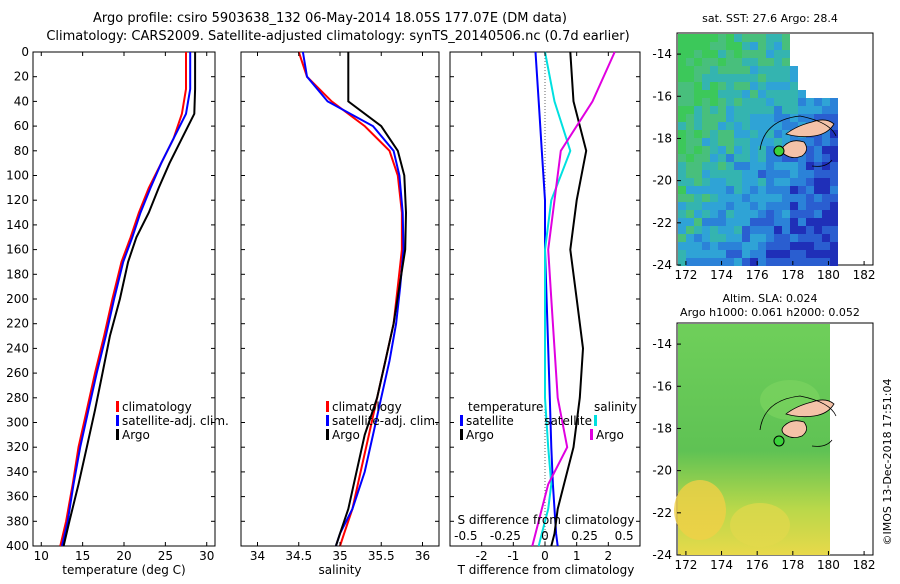 The image size is (900, 584). What do you see at coordinates (21, 101) in the screenshot?
I see `depth-tick-label: 40` at bounding box center [21, 101].